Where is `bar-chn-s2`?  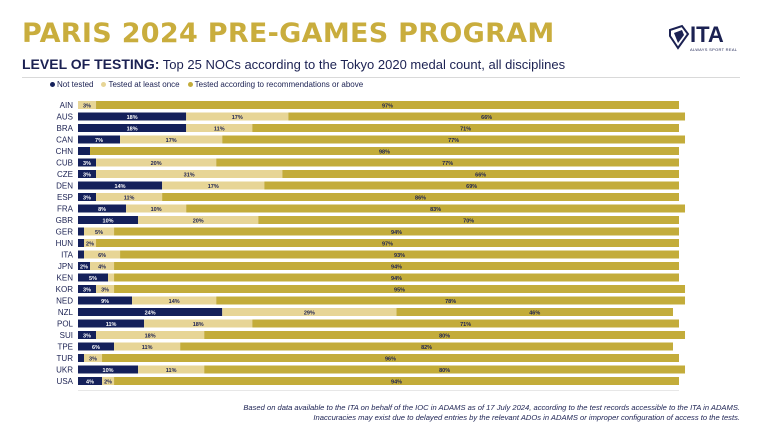
bar-chn-s2 is located at coordinates (384, 151).